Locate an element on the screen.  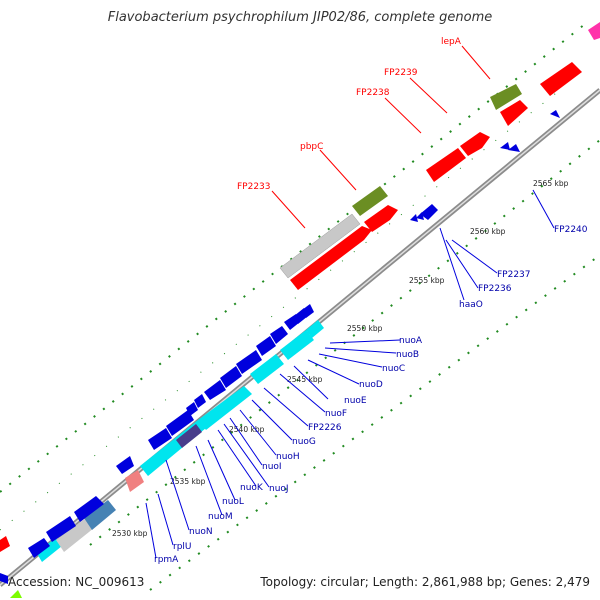
label-haaO: haaO is located at coordinates (471, 305).